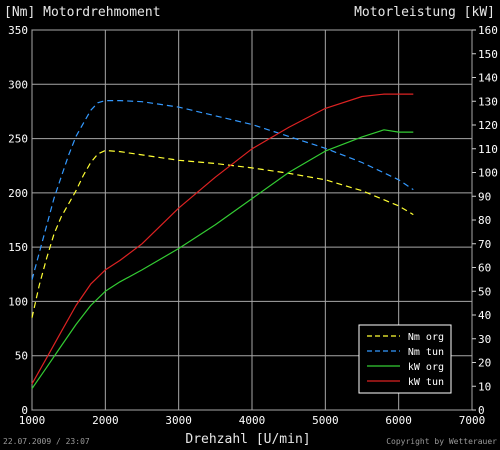 The width and height of the screenshot is (500, 450). I want to click on left-axis-title: [Nm] Motordrehmoment, so click(82, 12).